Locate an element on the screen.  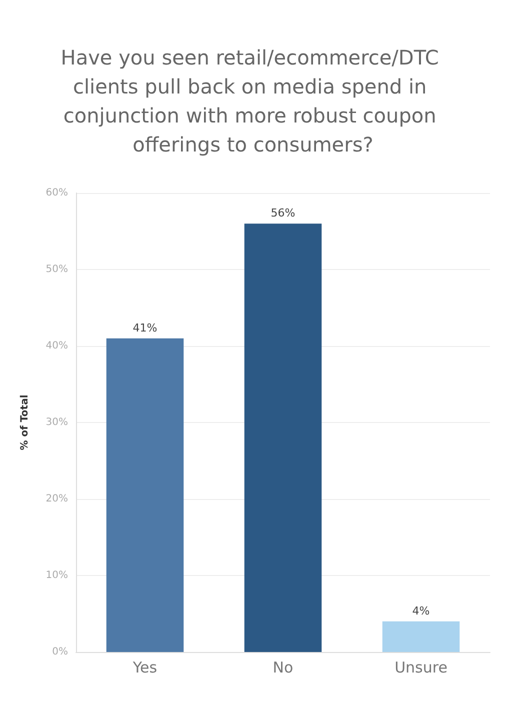
y-tick-label: 60% is located at coordinates (57, 193).